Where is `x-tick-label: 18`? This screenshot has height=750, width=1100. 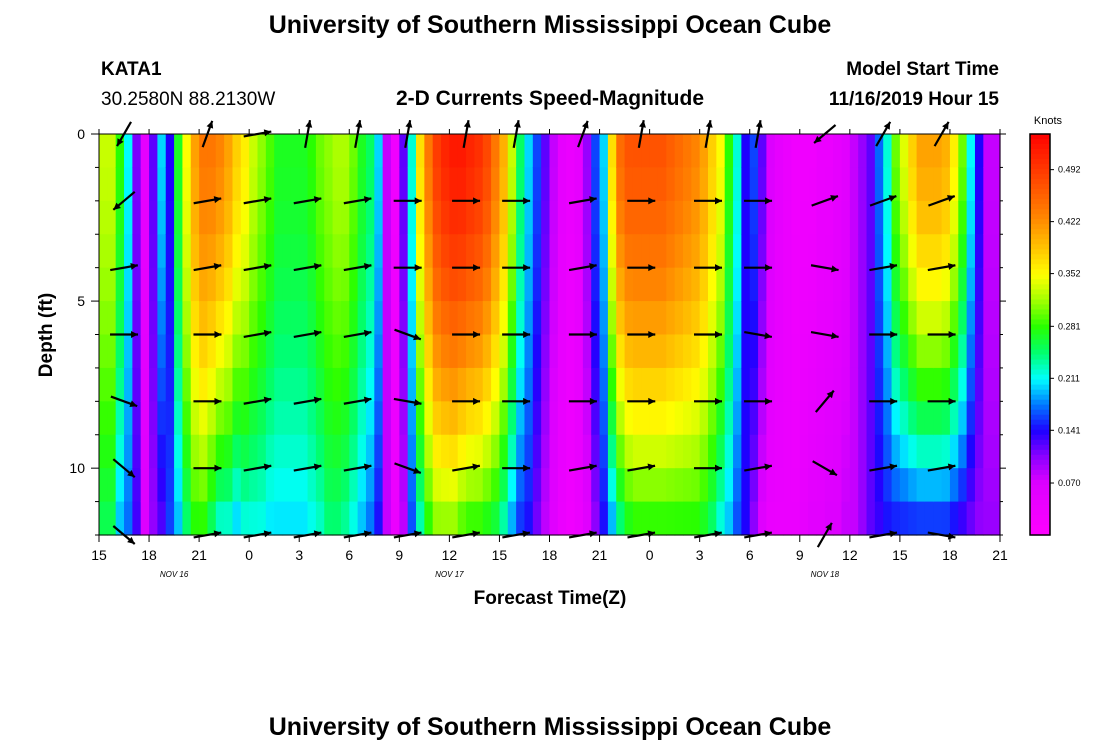
x-tick-label: 18 is located at coordinates (149, 555).